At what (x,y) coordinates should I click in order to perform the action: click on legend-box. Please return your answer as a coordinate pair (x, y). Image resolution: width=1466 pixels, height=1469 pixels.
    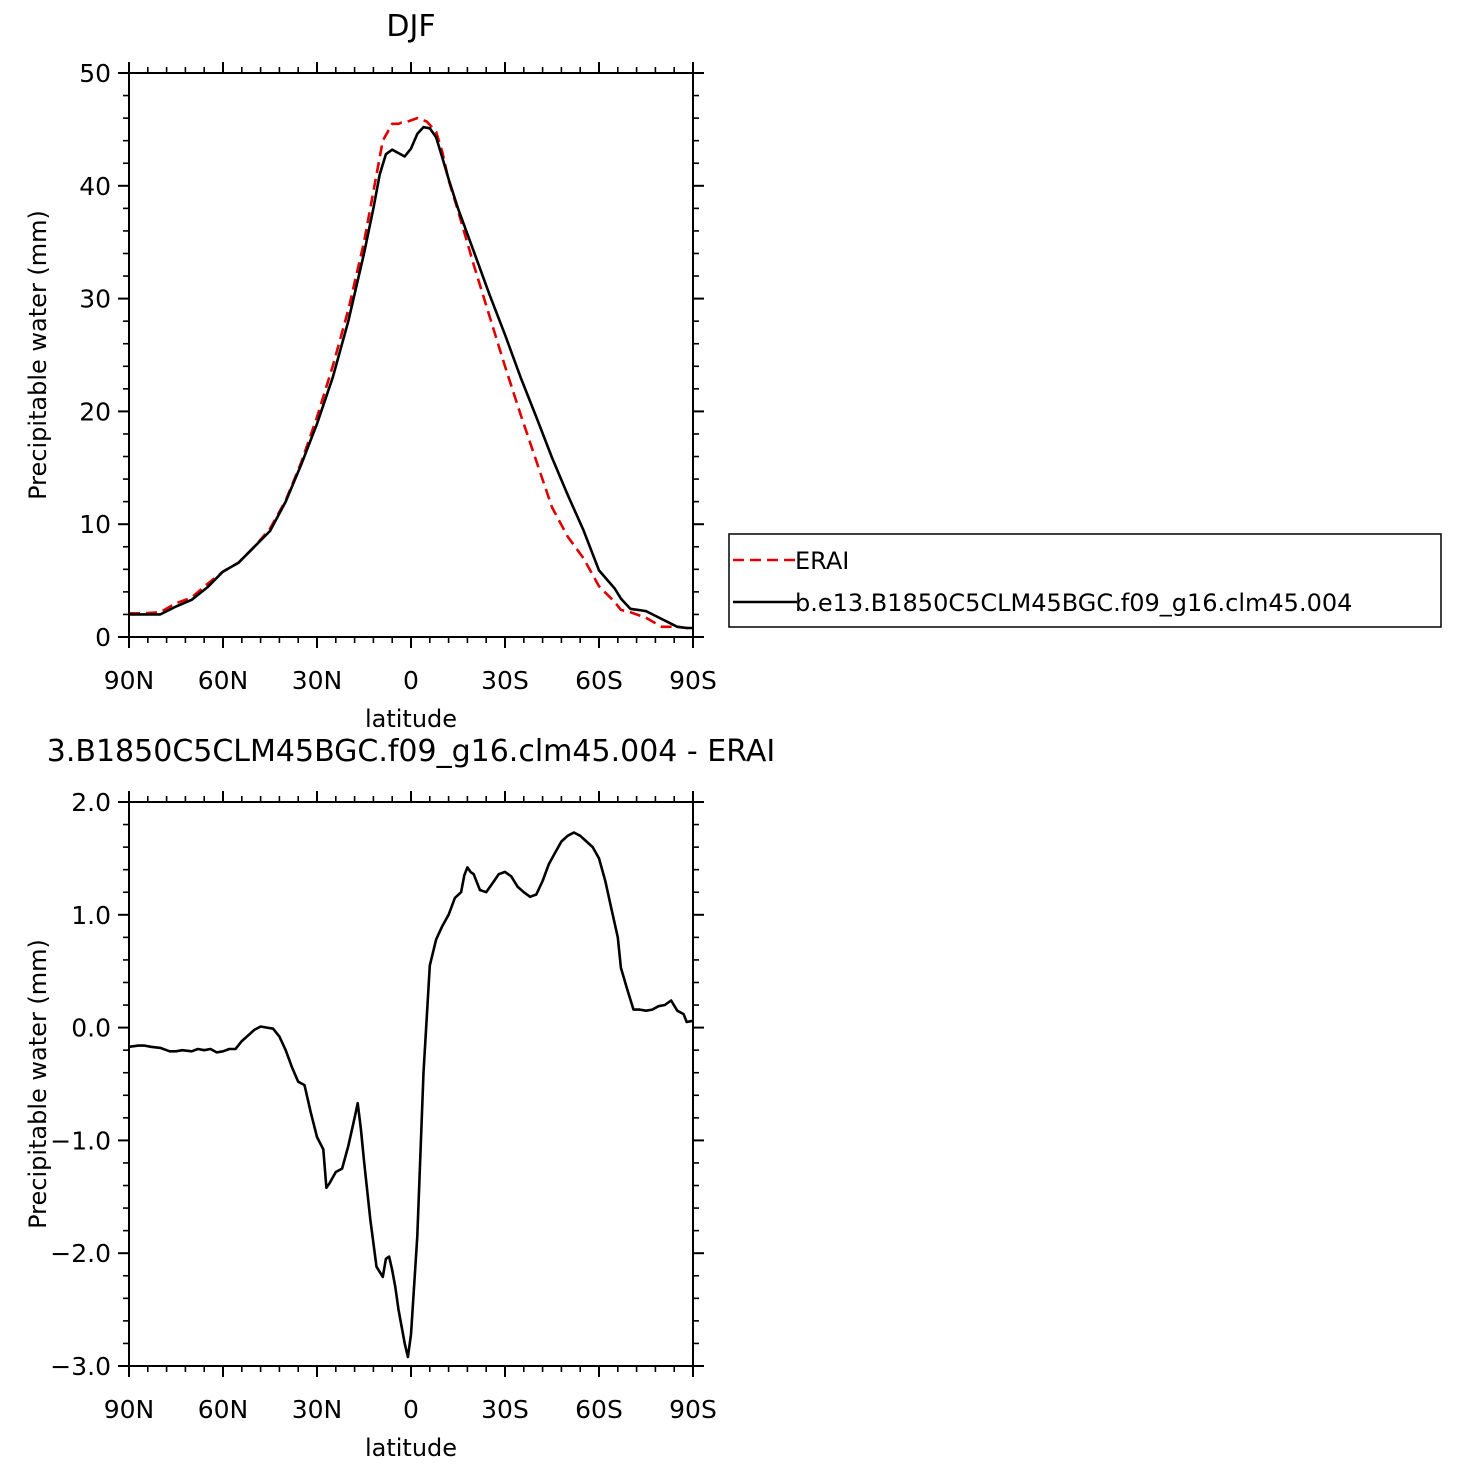
    Looking at the image, I should click on (1085, 580).